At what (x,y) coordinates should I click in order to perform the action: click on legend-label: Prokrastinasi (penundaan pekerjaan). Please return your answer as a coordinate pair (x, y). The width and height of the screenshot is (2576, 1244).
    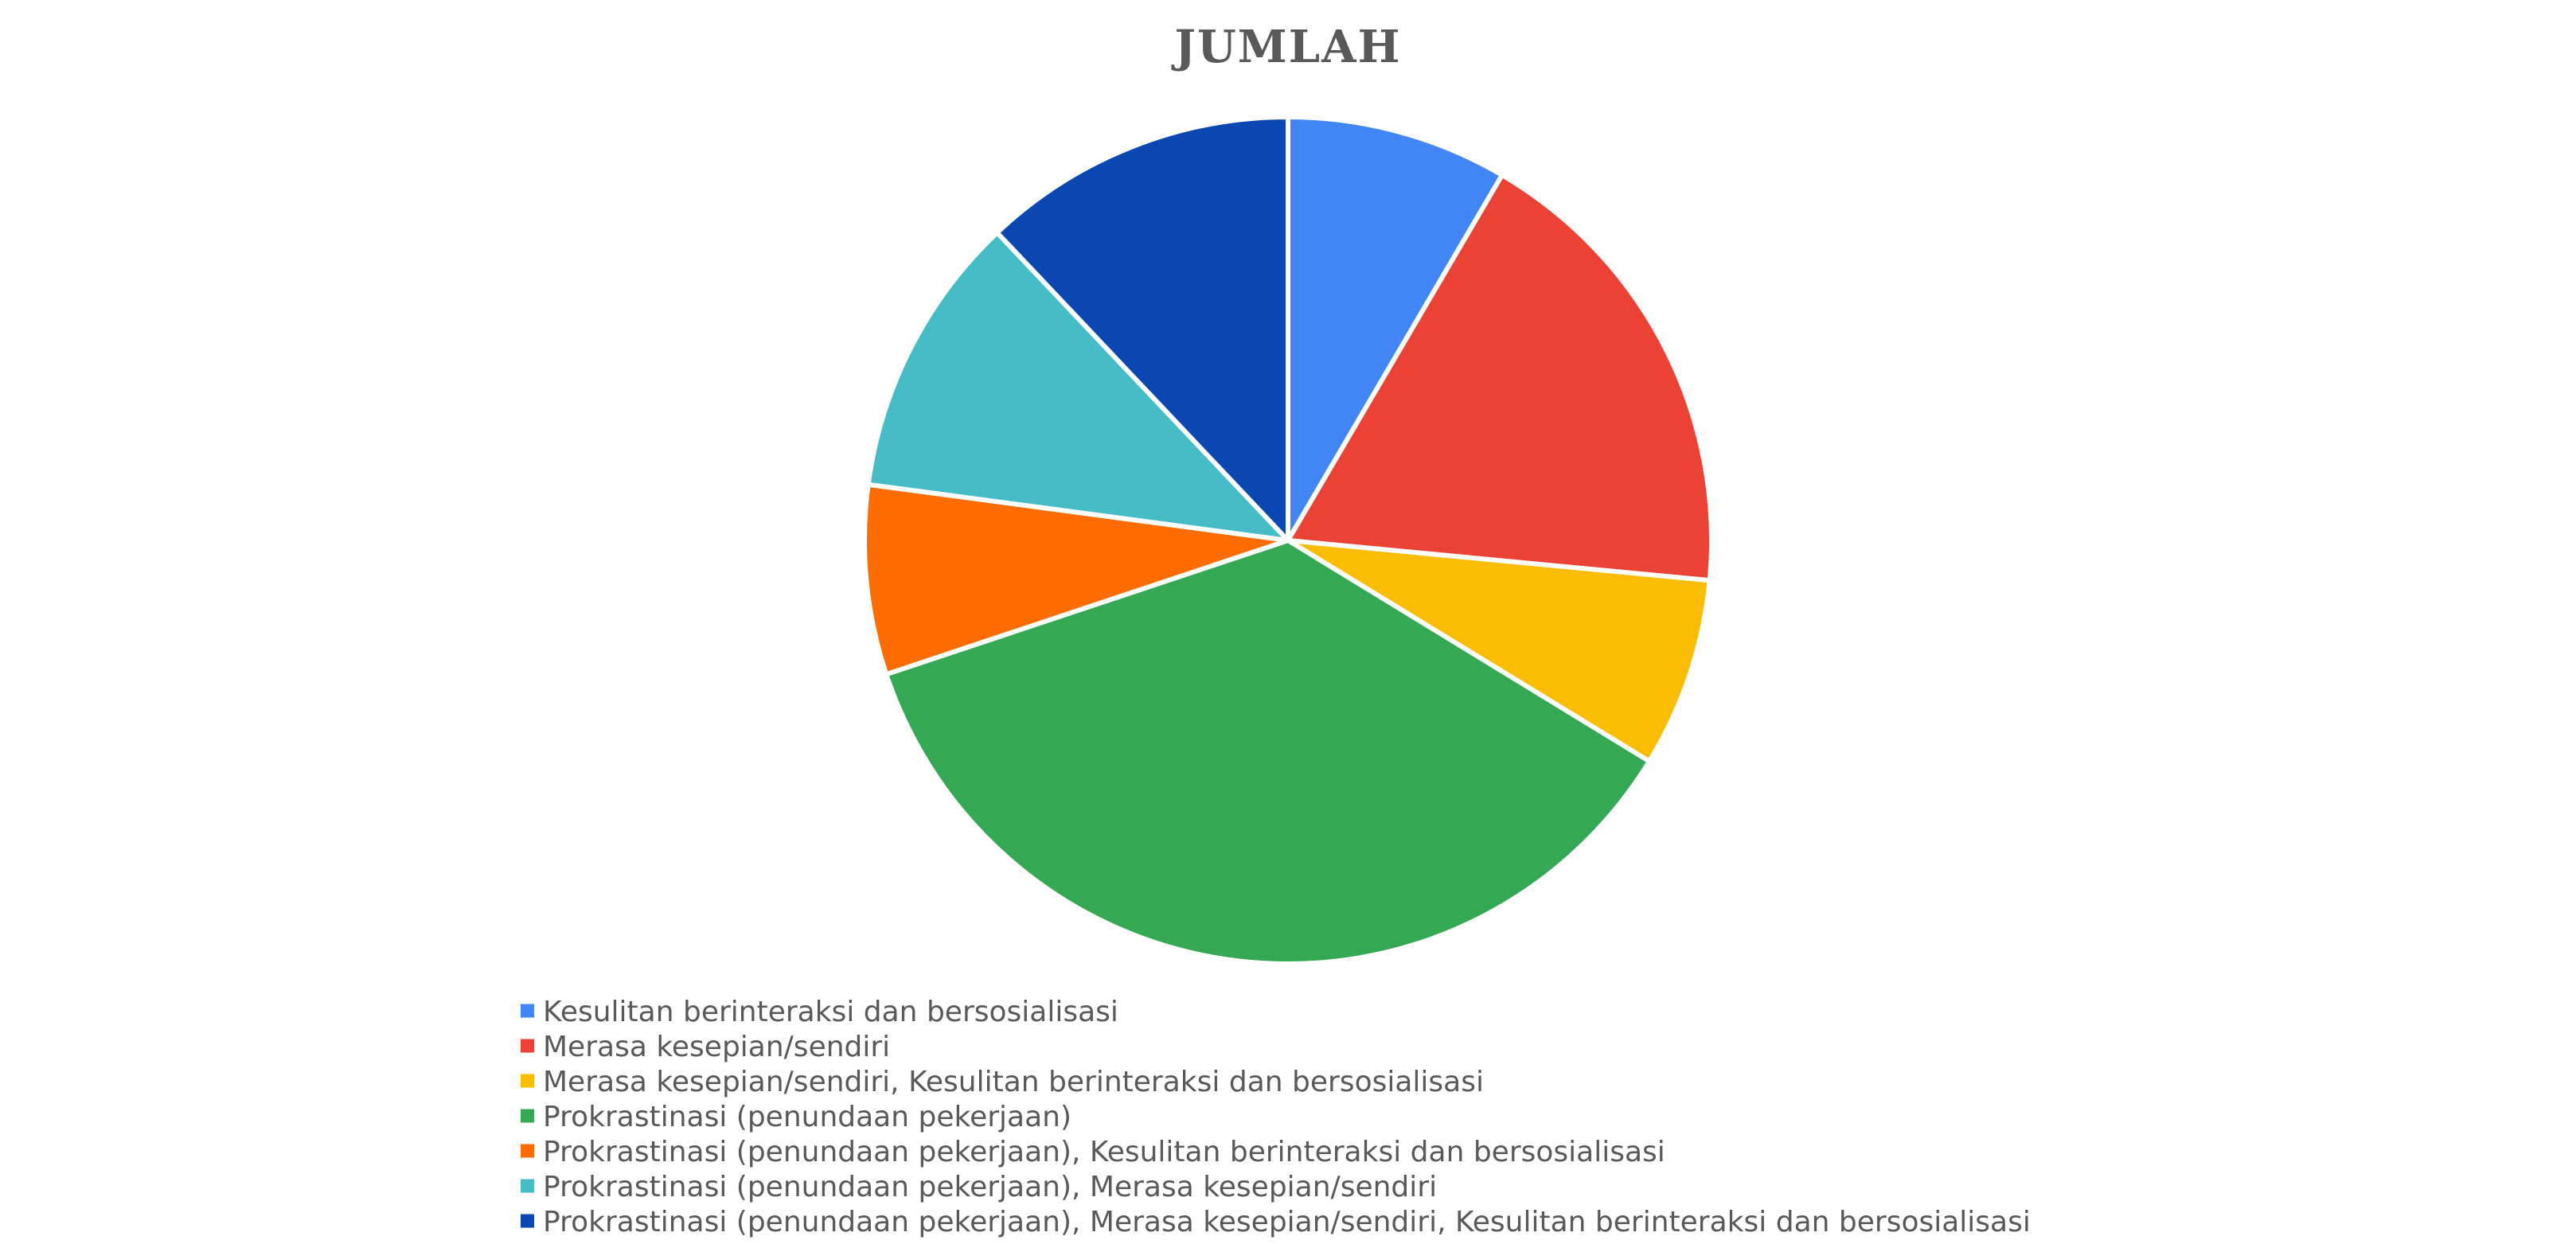
    Looking at the image, I should click on (807, 1117).